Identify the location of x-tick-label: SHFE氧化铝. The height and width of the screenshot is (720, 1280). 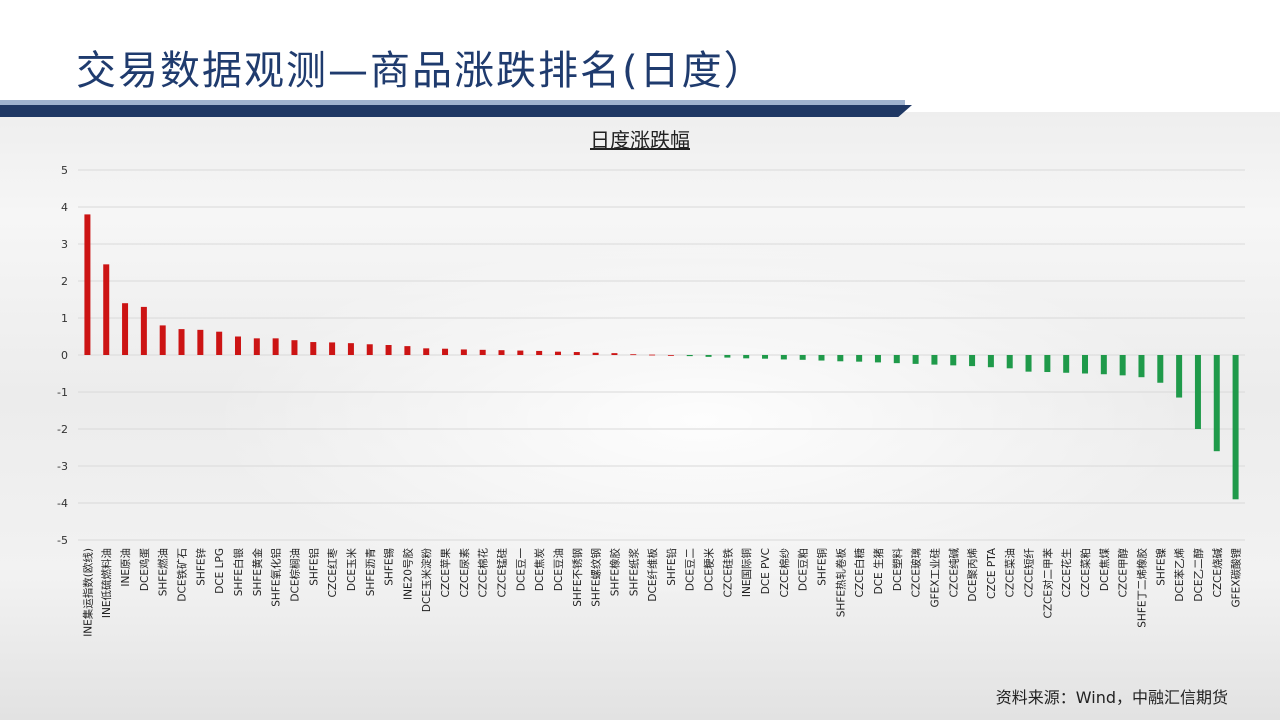
(276, 577).